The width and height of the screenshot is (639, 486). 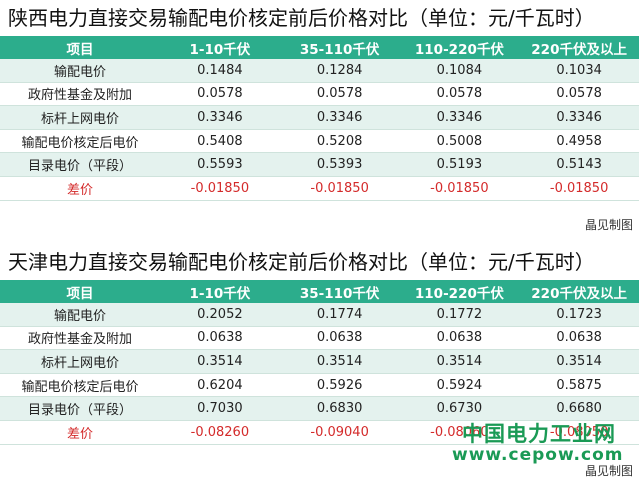 I want to click on table-row: 输配电价 0.2052 0.1774 0.1772 0.1723, so click(x=319, y=315).